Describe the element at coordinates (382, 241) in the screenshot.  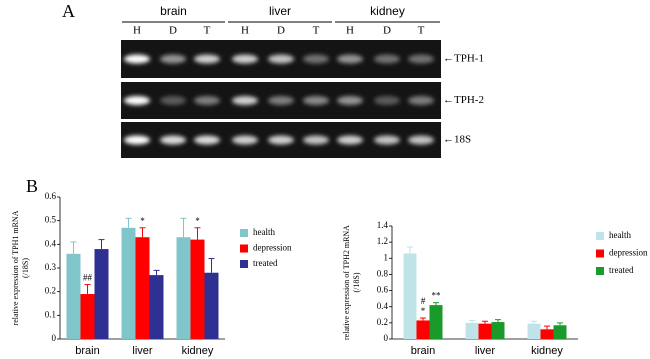
I see `y-tick-label: 1.2` at that location.